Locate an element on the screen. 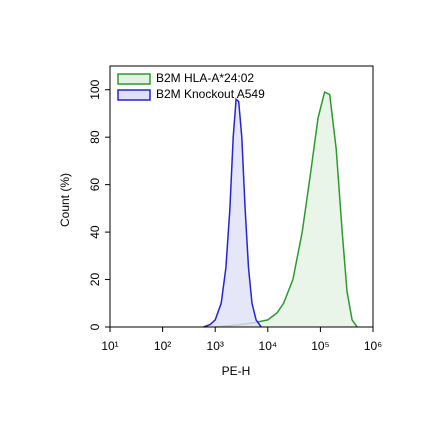 The image size is (440, 445). y-tick-label: 60 is located at coordinates (95, 185).